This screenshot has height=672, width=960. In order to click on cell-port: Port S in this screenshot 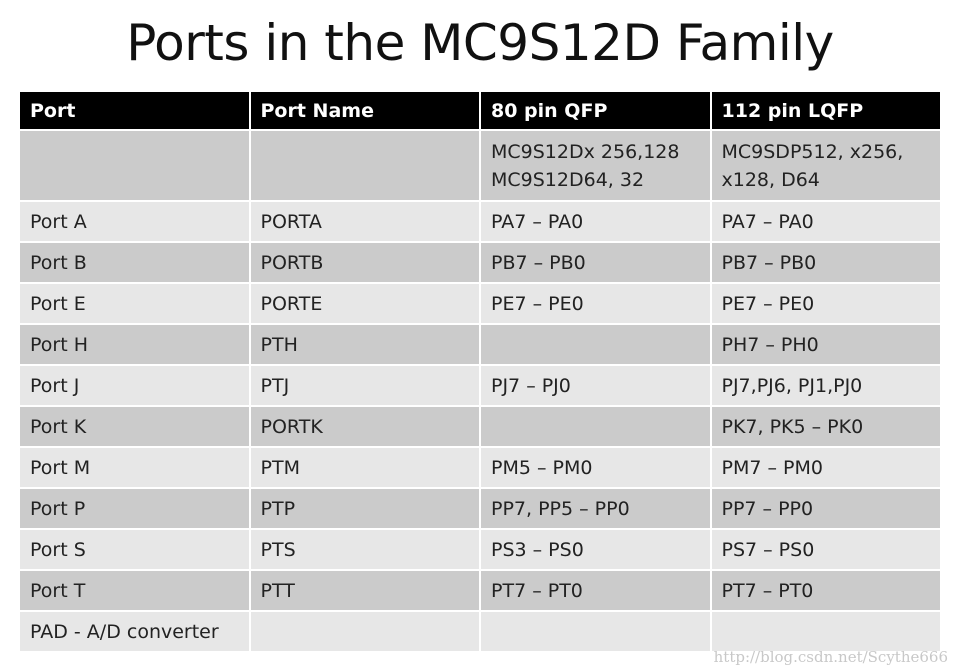, I will do `click(134, 549)`.